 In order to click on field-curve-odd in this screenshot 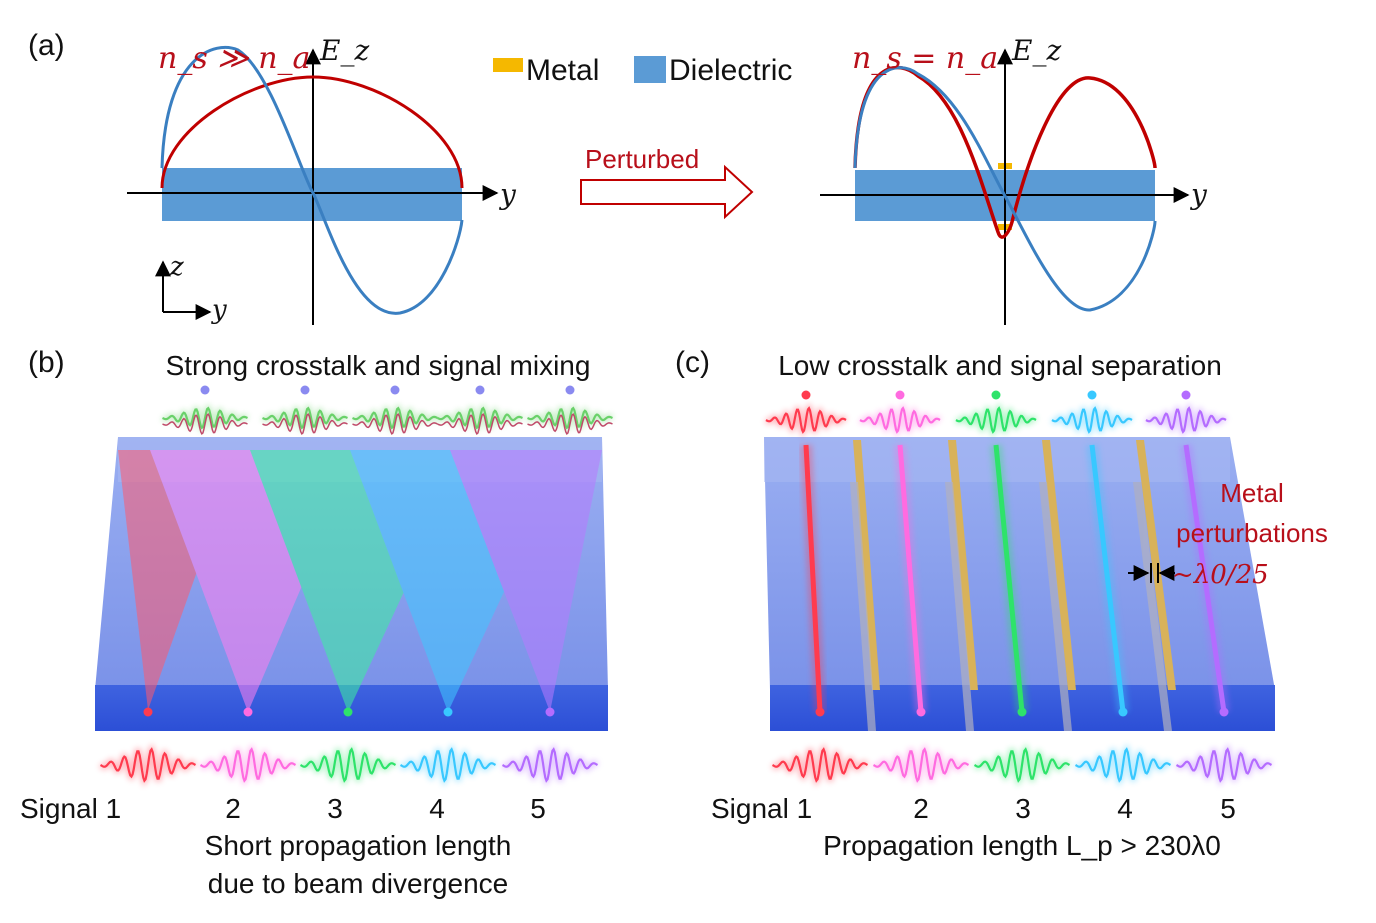, I will do `click(312, 180)`.